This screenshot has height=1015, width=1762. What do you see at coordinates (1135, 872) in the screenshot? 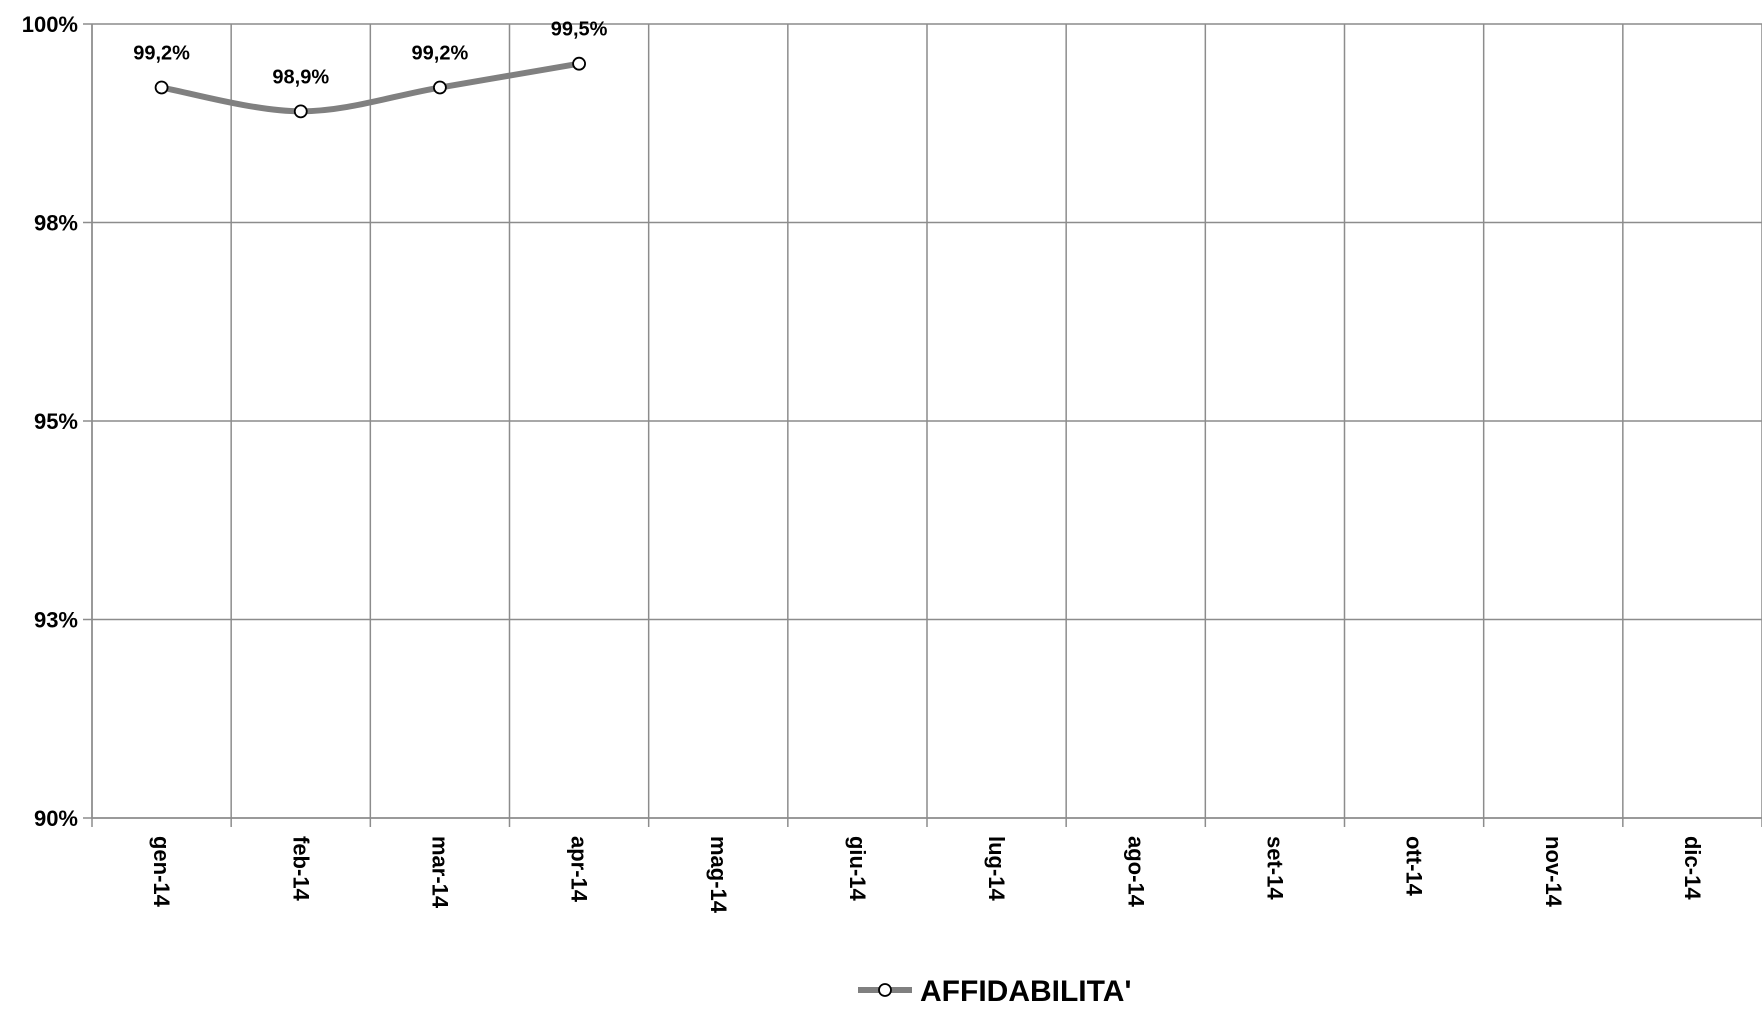
I see `x-tick-label: ago-14` at bounding box center [1135, 872].